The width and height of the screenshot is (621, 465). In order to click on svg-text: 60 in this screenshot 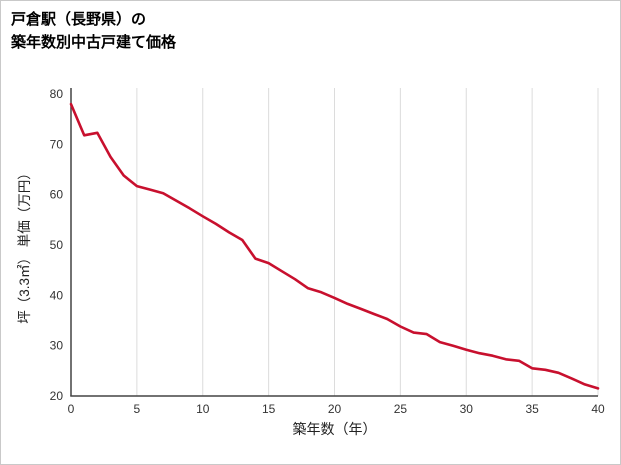, I will do `click(57, 195)`.